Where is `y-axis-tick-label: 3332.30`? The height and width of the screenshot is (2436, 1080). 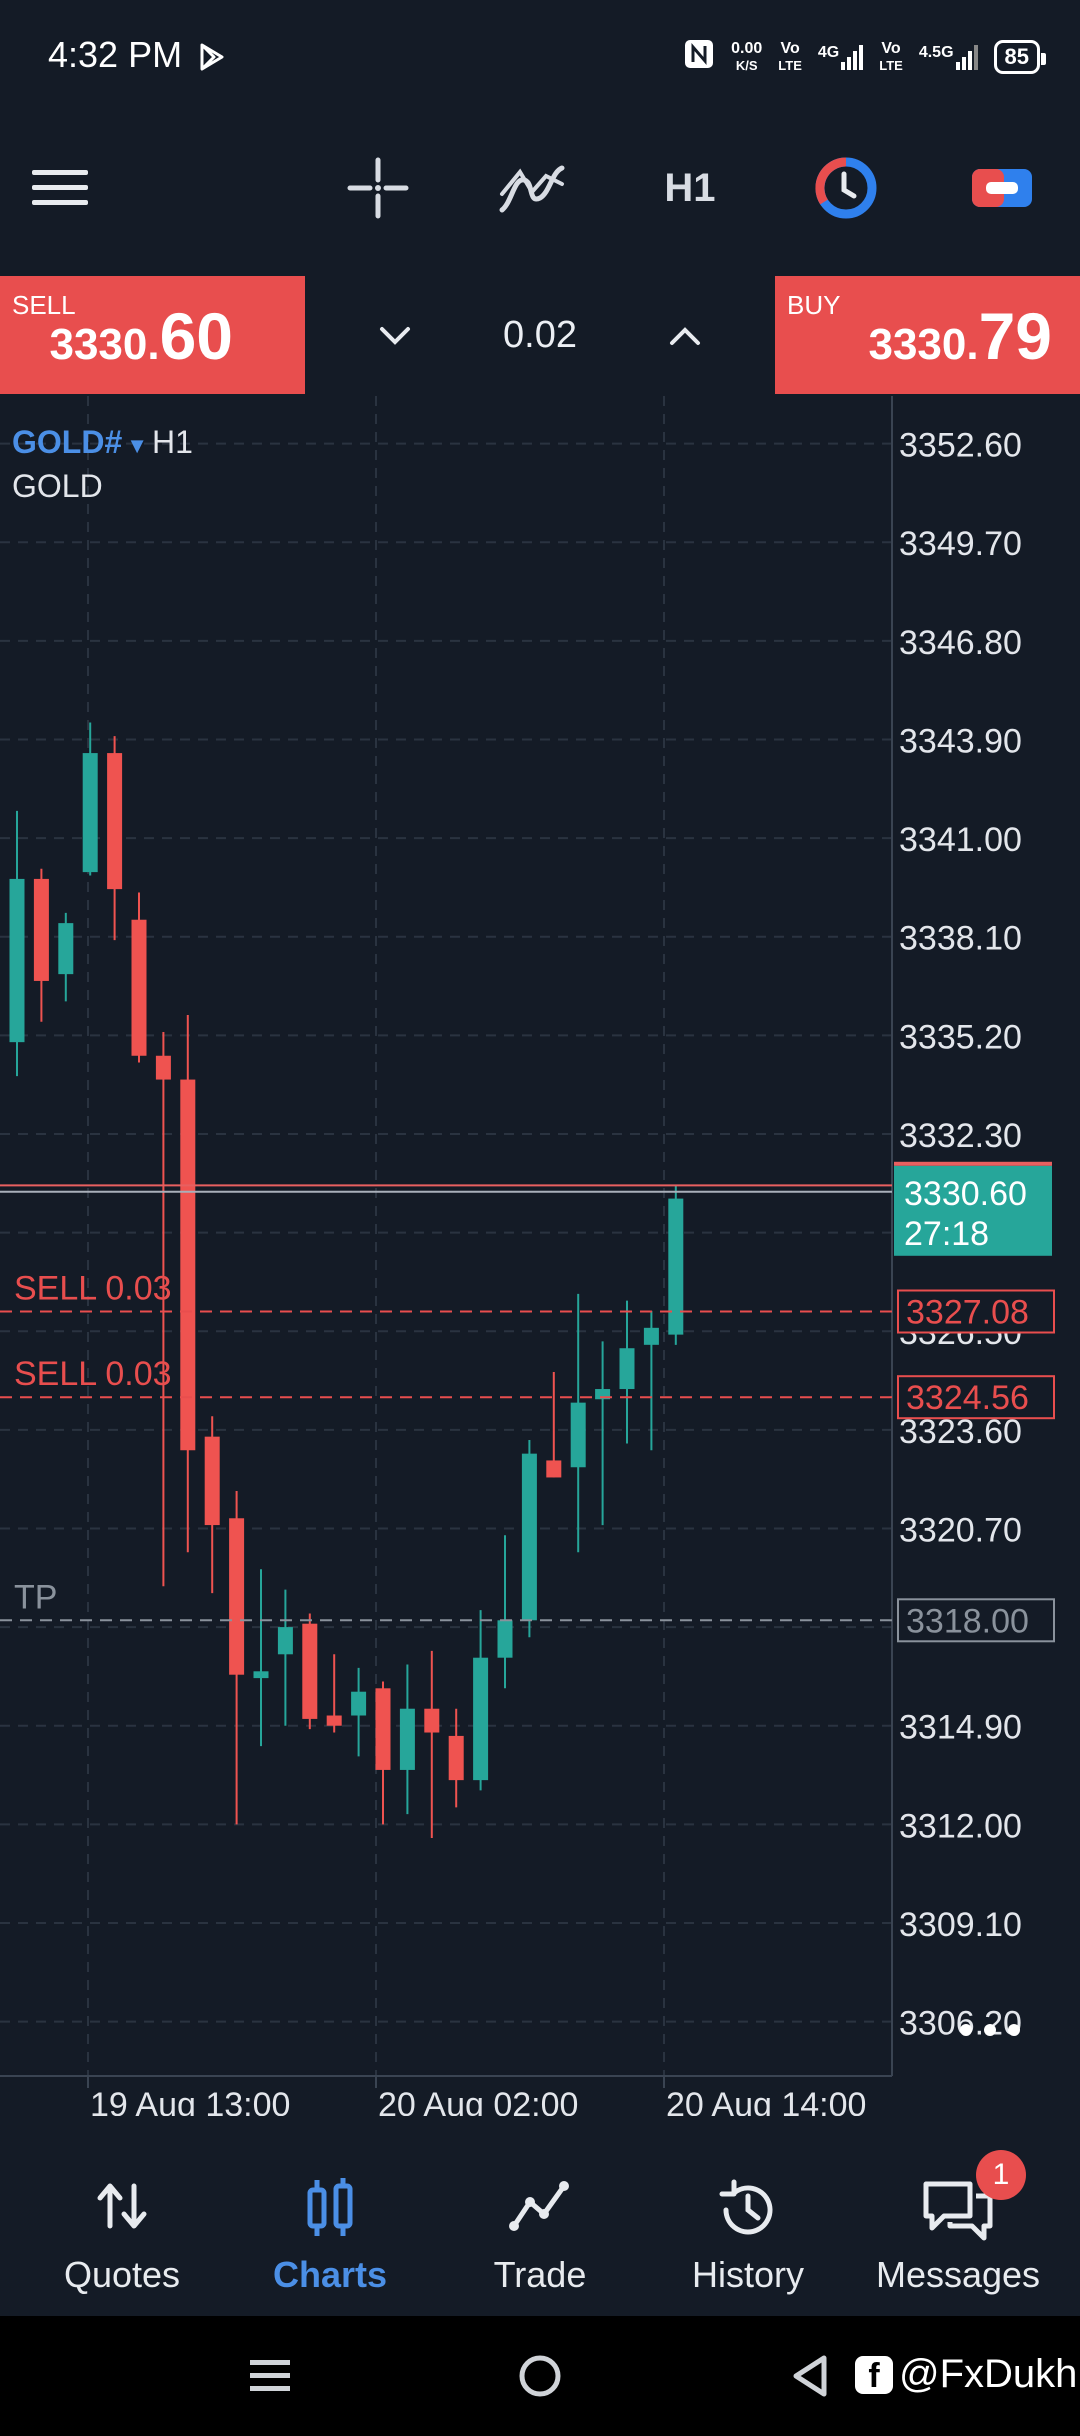 y-axis-tick-label: 3332.30 is located at coordinates (960, 1136).